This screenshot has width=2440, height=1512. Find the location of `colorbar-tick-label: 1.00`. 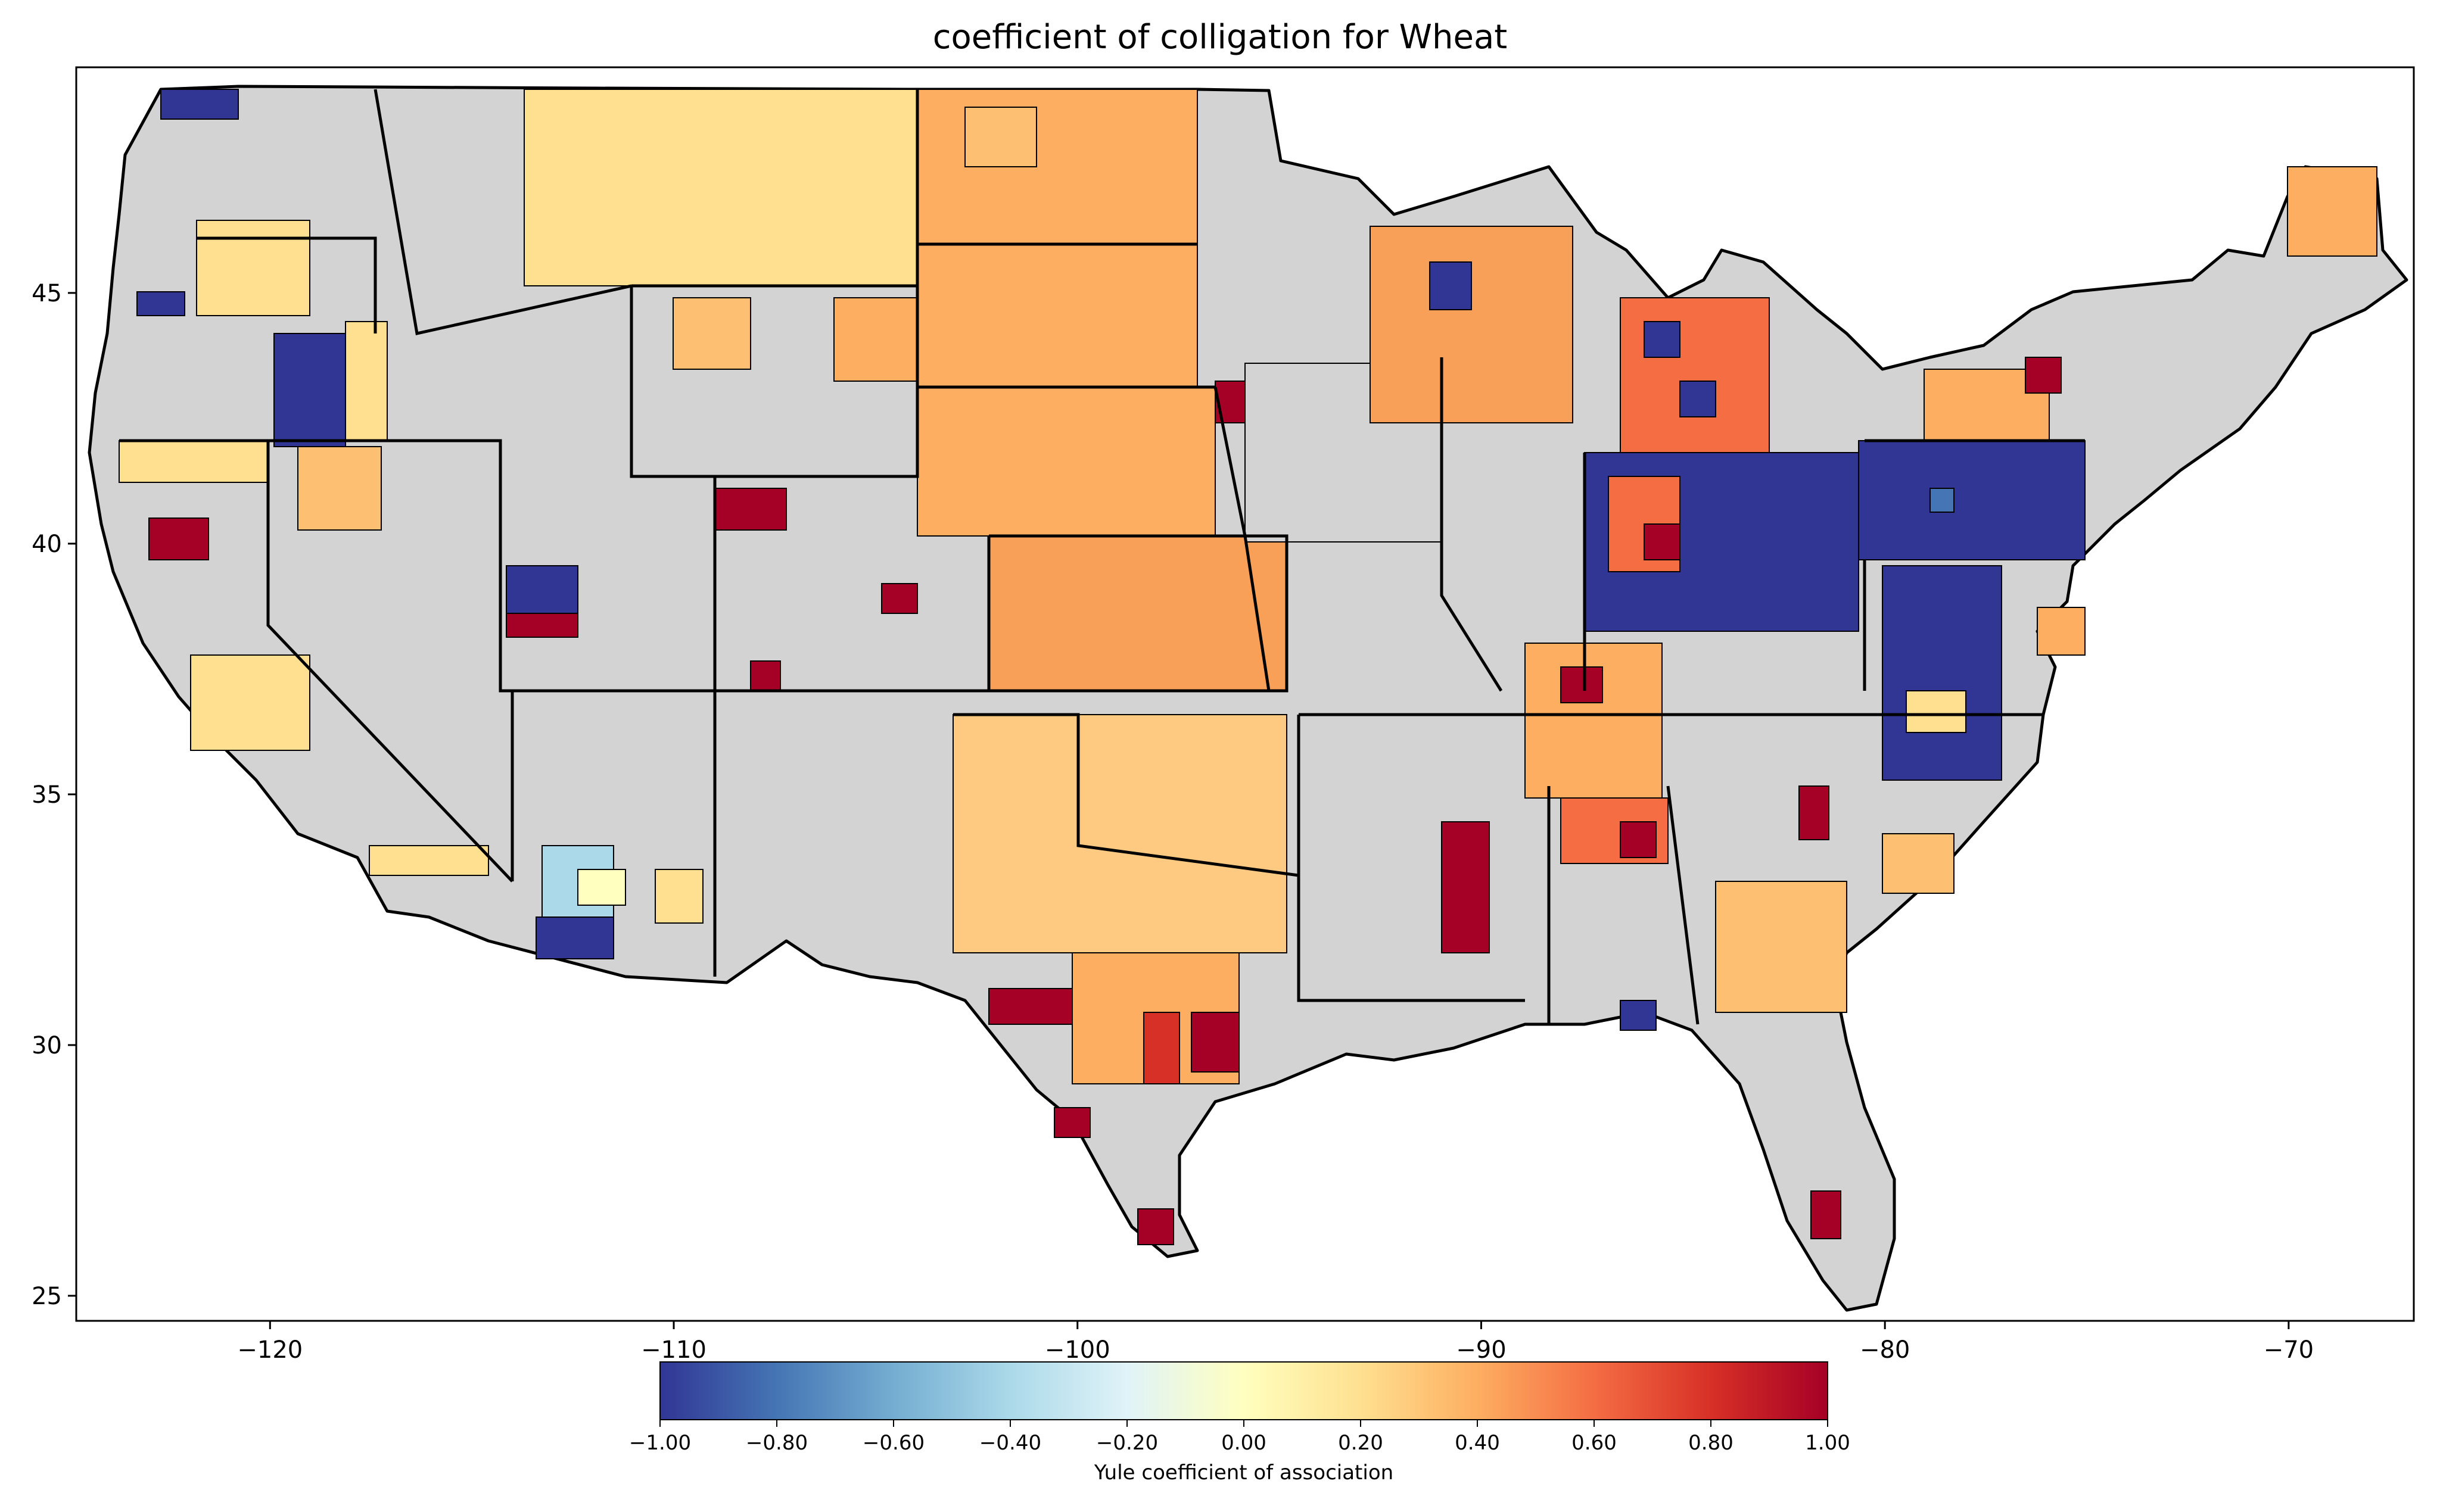

colorbar-tick-label: 1.00 is located at coordinates (1827, 1443).